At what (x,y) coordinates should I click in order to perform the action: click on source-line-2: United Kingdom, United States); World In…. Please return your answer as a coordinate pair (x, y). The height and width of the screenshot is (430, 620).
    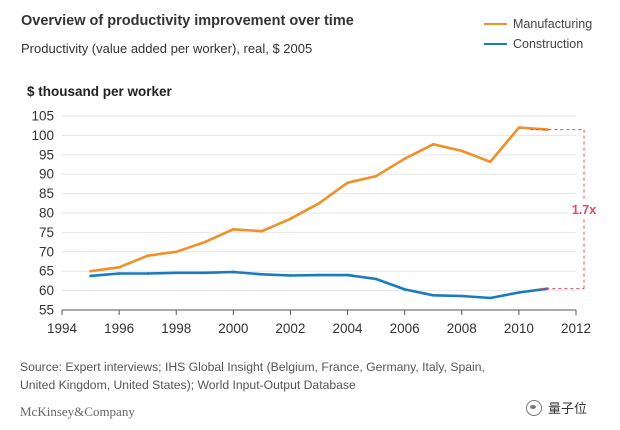
    Looking at the image, I should click on (188, 385).